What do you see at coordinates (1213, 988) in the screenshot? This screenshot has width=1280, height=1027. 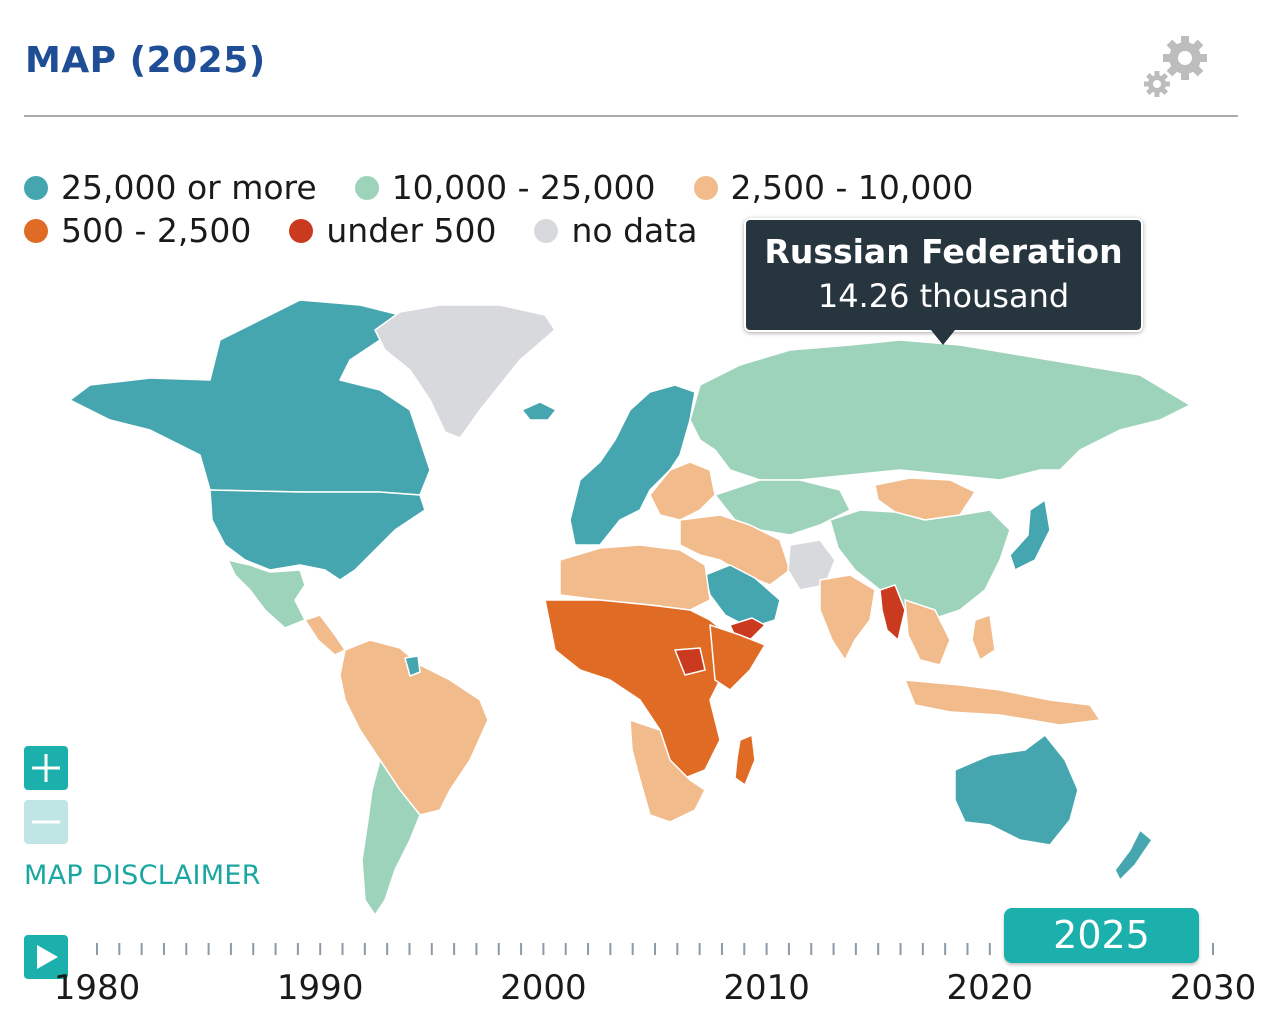 I see `timeline-year-label: 2030` at bounding box center [1213, 988].